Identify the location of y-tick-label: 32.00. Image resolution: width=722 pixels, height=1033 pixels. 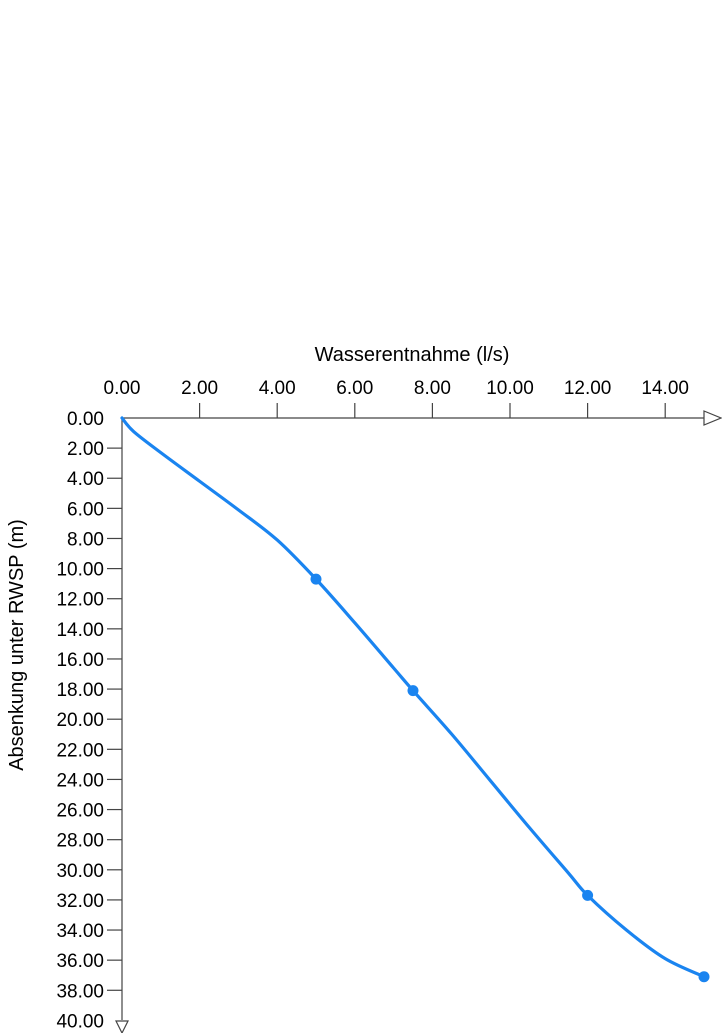
(80, 901).